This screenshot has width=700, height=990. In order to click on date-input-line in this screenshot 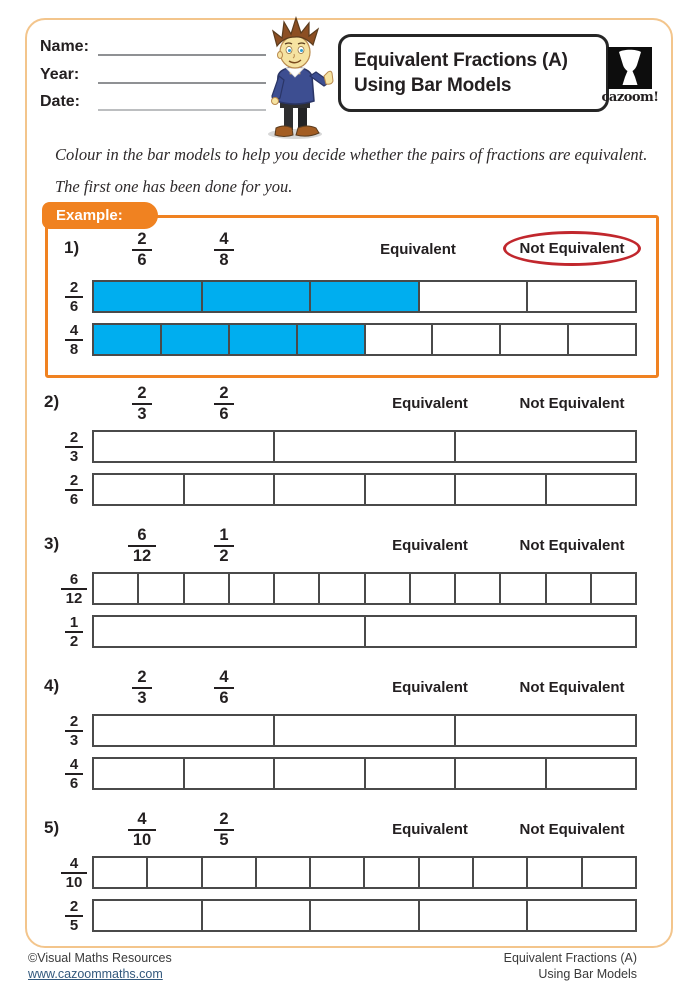, I will do `click(182, 102)`.